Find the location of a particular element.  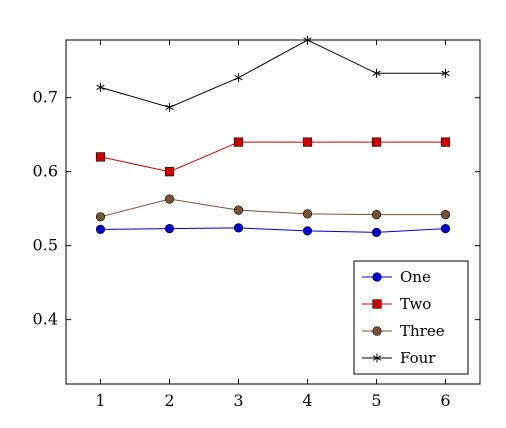

series-line-two is located at coordinates (273, 157).